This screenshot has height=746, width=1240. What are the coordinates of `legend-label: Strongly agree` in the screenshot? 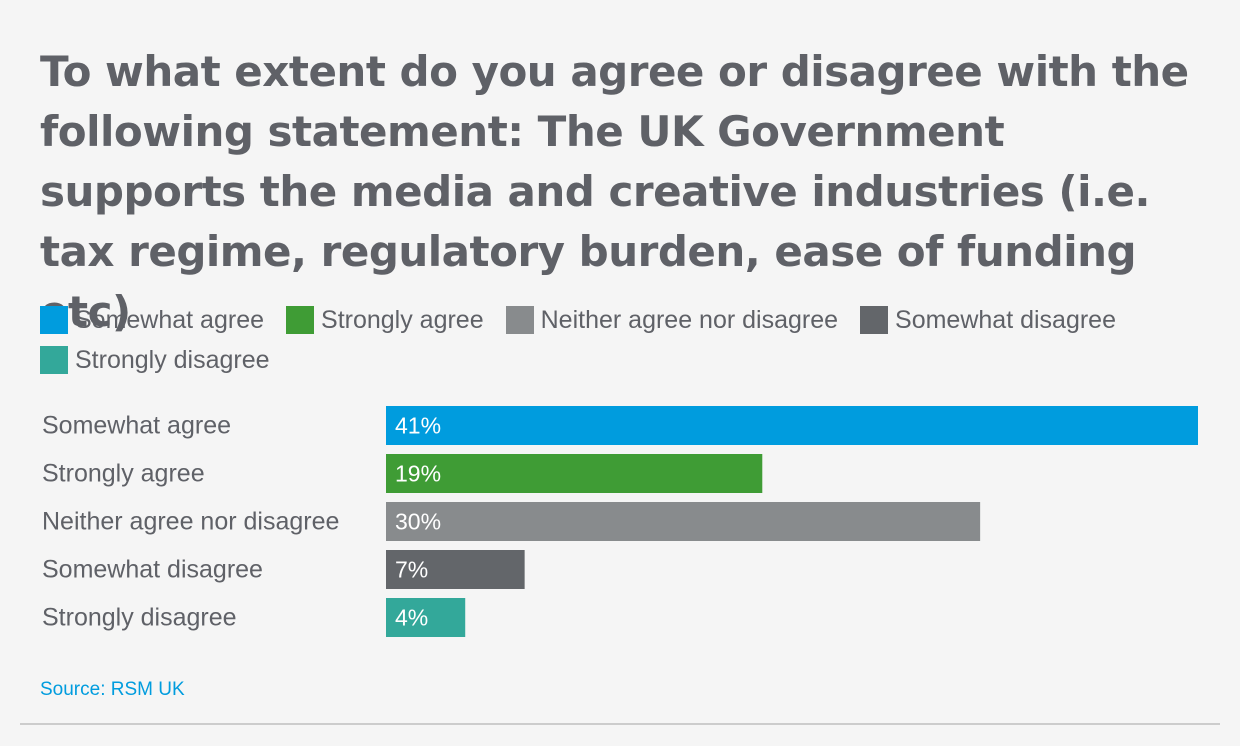 It's located at (402, 319).